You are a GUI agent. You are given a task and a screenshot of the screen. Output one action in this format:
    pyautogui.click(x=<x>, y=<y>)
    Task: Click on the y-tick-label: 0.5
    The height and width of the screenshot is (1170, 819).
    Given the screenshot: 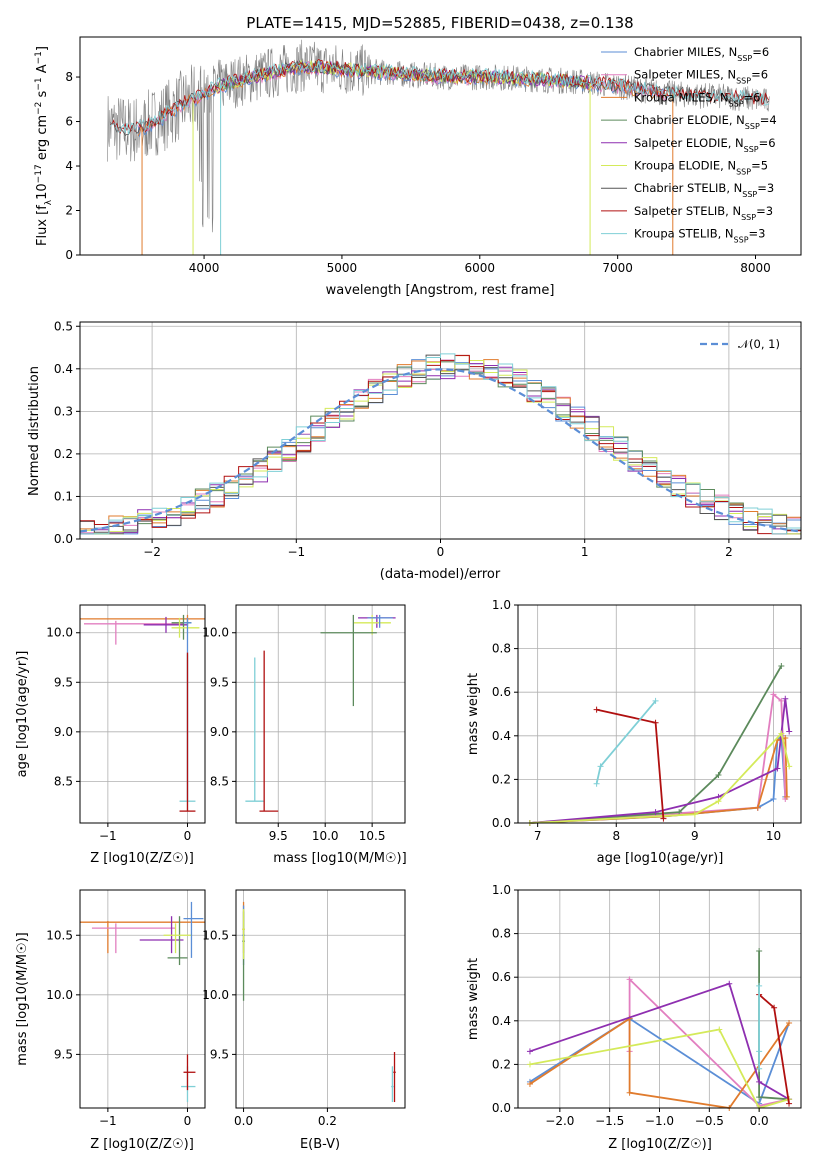 What is the action you would take?
    pyautogui.click(x=63, y=326)
    